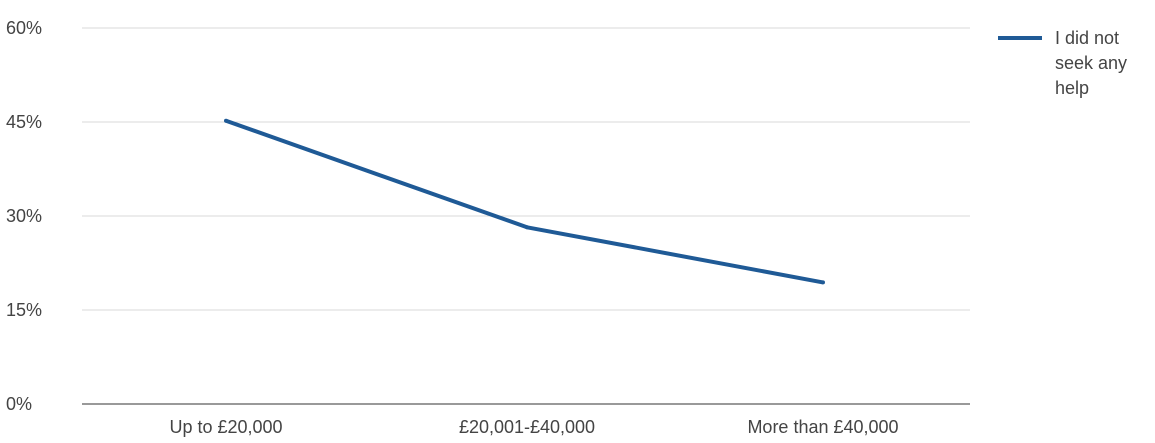 This screenshot has height=443, width=1155. I want to click on x-tick-label: More than £40,000, so click(822, 427).